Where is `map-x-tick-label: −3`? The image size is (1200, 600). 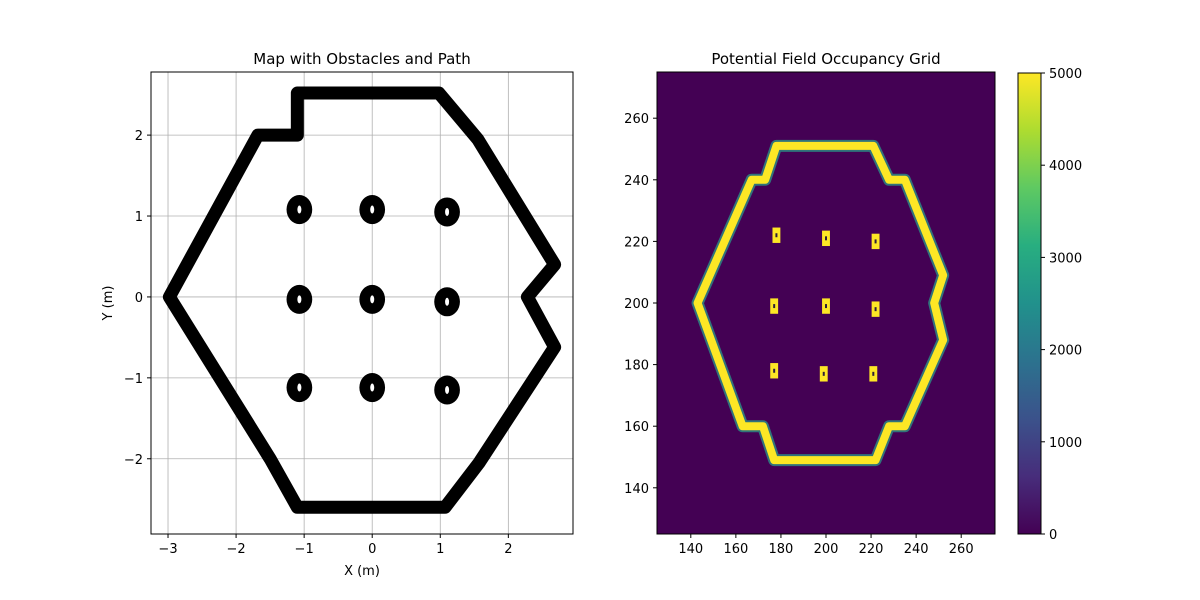 map-x-tick-label: −3 is located at coordinates (167, 549).